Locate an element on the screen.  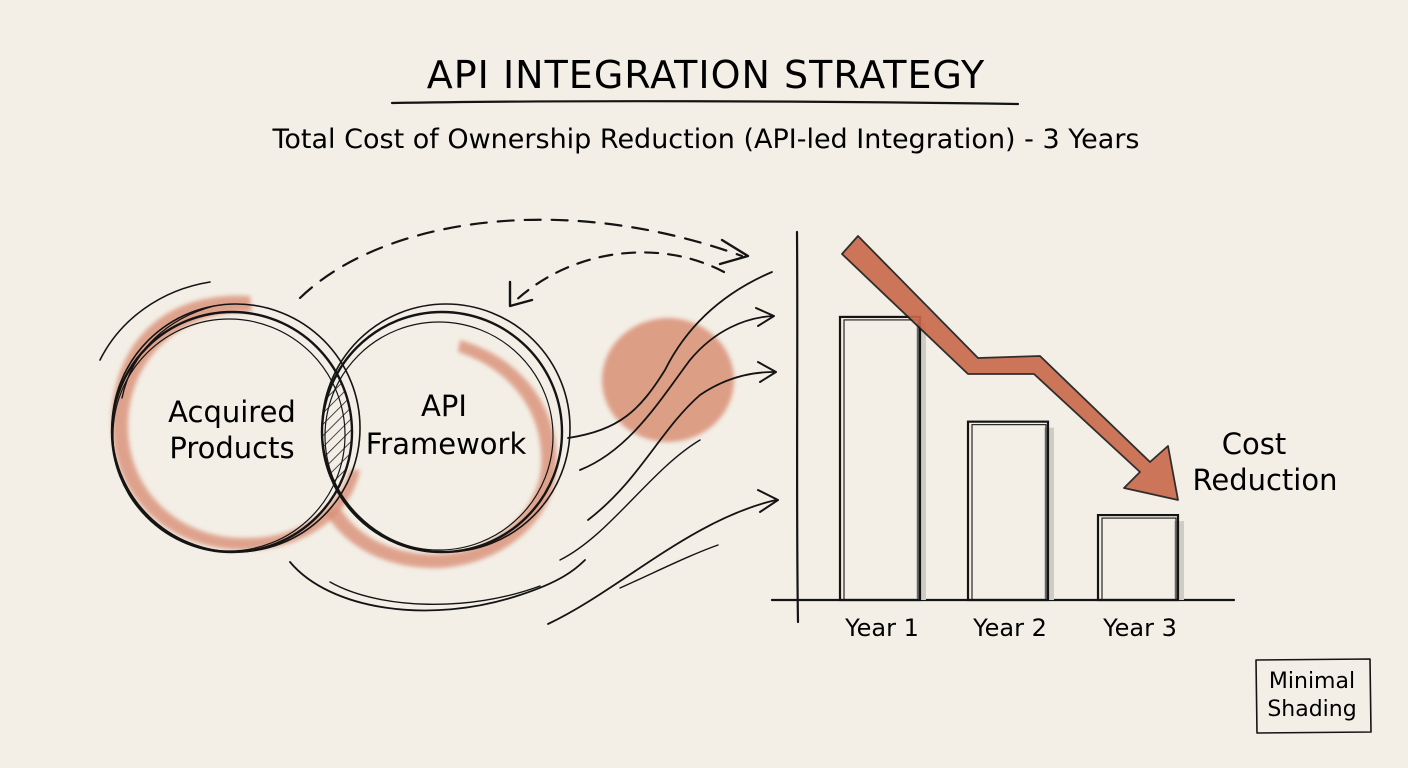
left-circle-label-line1: Acquired is located at coordinates (232, 412).